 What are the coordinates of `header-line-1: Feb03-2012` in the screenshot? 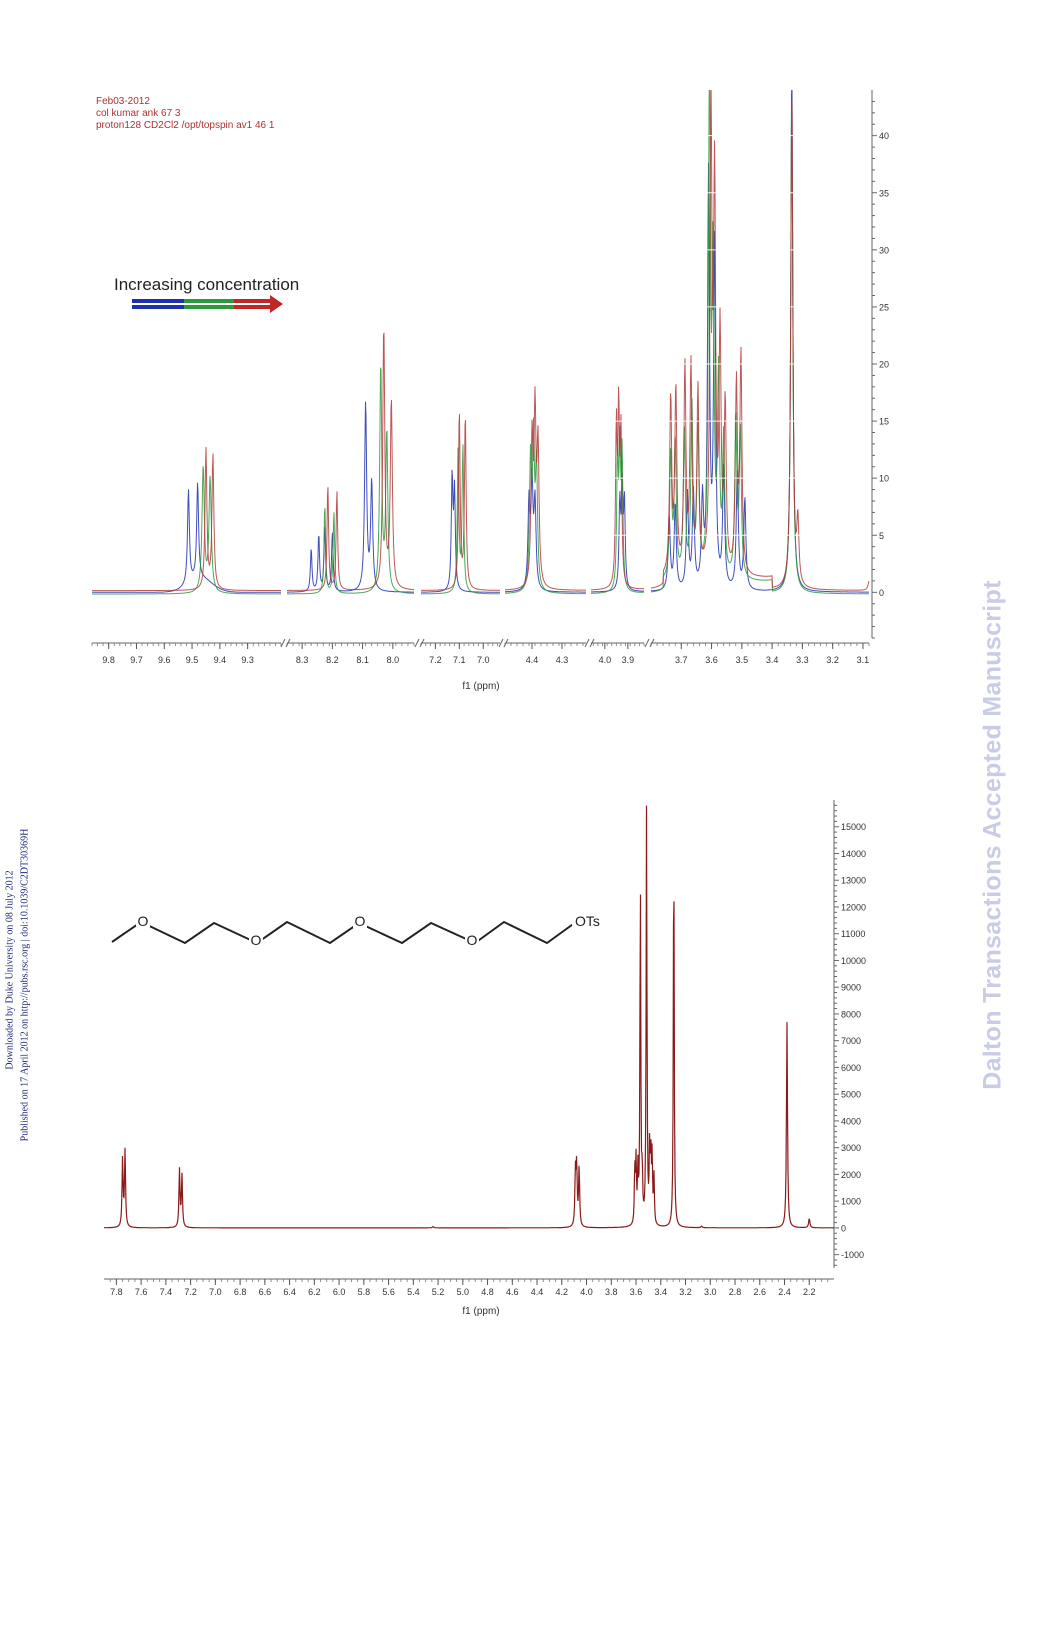 It's located at (123, 101).